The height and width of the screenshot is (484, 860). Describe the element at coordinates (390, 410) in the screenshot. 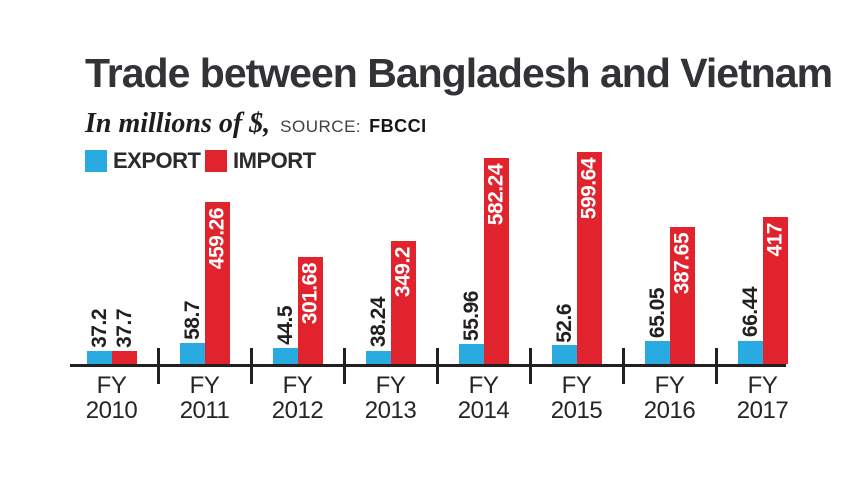

I see `x-tick-year: 2013` at that location.